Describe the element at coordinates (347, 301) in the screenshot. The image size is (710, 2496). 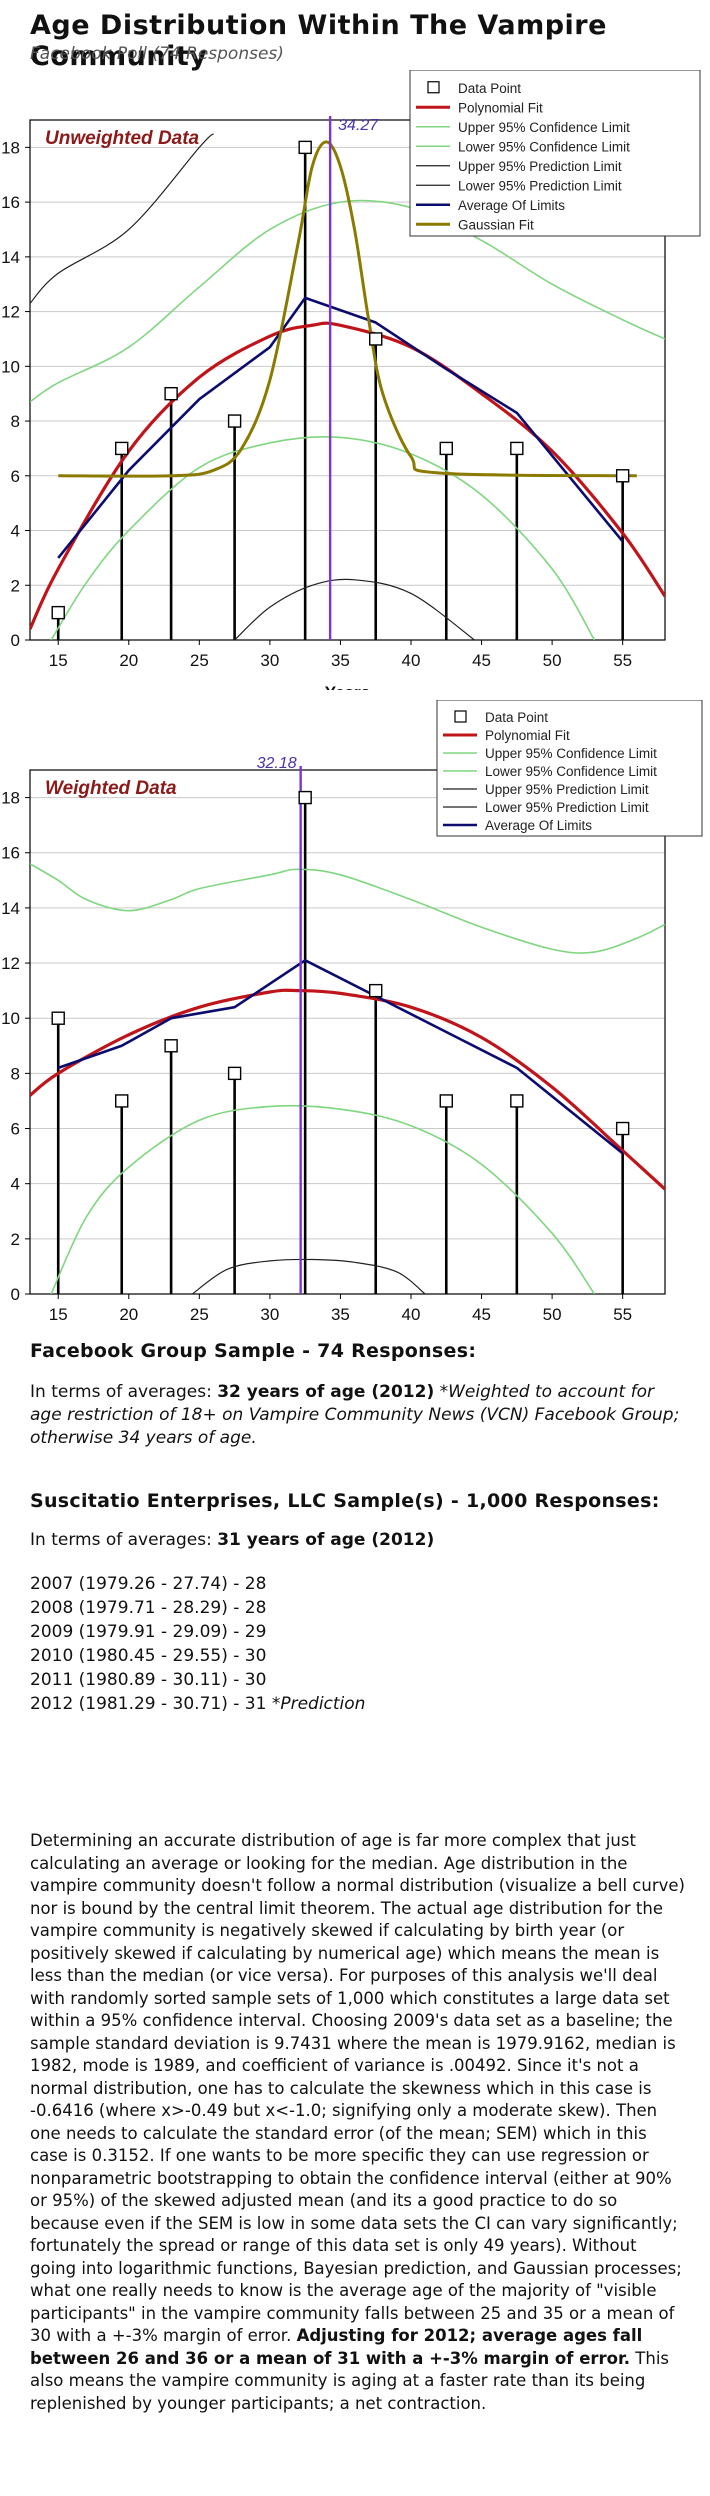
I see `series-upper-95-confidence-limit` at that location.